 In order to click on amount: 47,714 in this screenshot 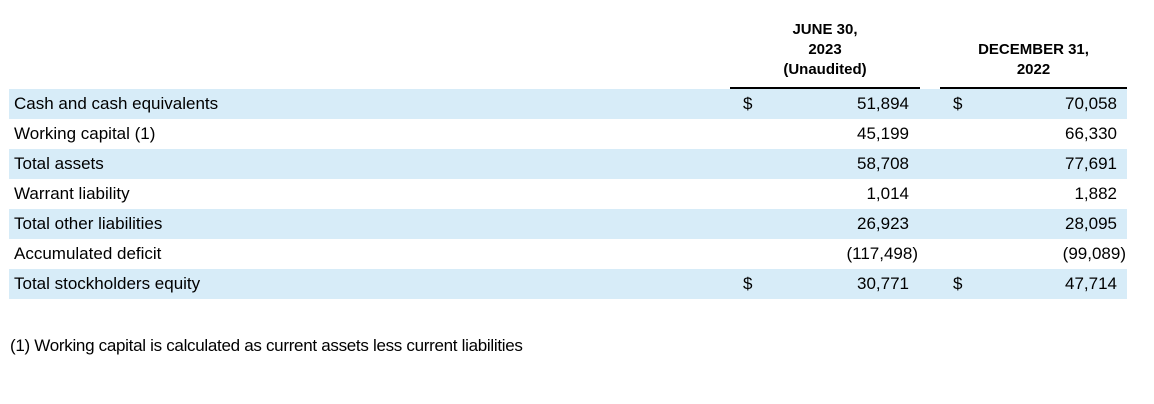, I will do `click(1091, 283)`.